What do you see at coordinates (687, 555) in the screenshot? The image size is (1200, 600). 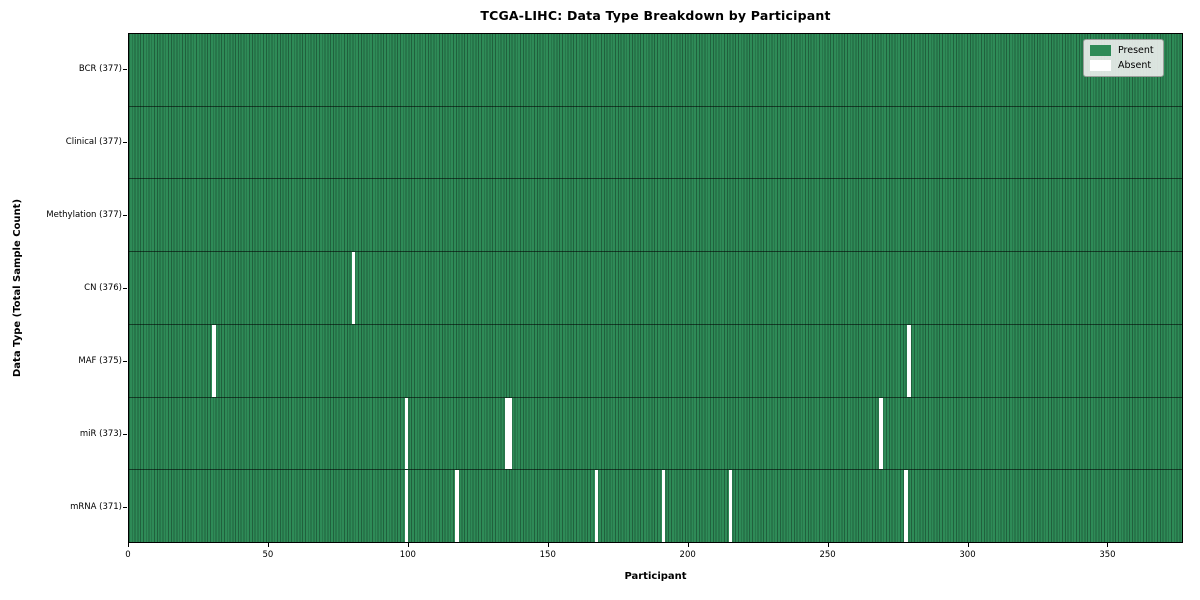 I see `xtick-label-200: 200` at bounding box center [687, 555].